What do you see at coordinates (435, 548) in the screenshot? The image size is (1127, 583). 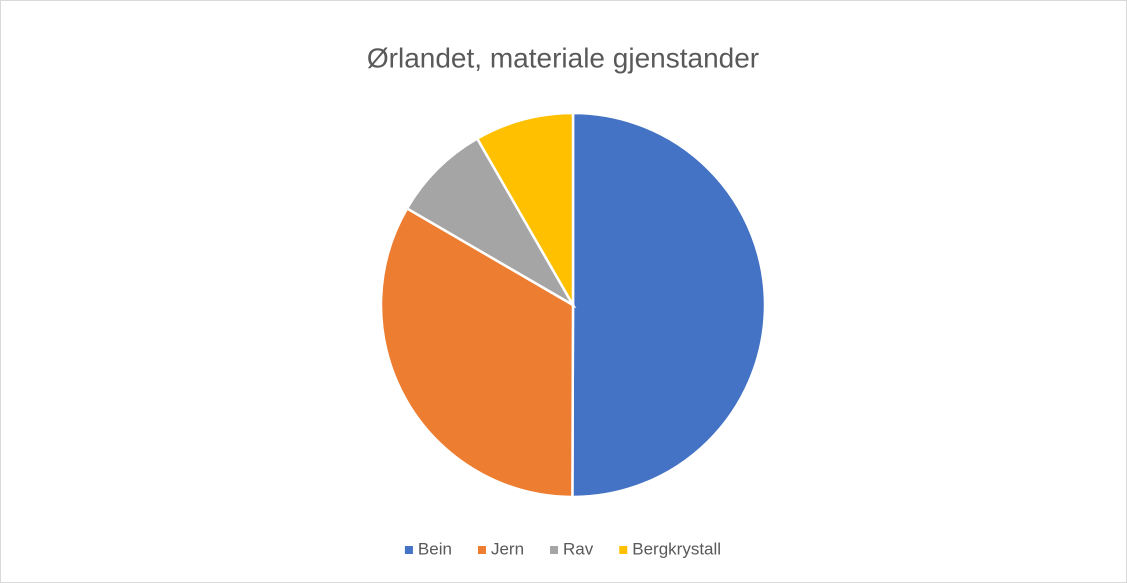 I see `legend-label: Bein` at bounding box center [435, 548].